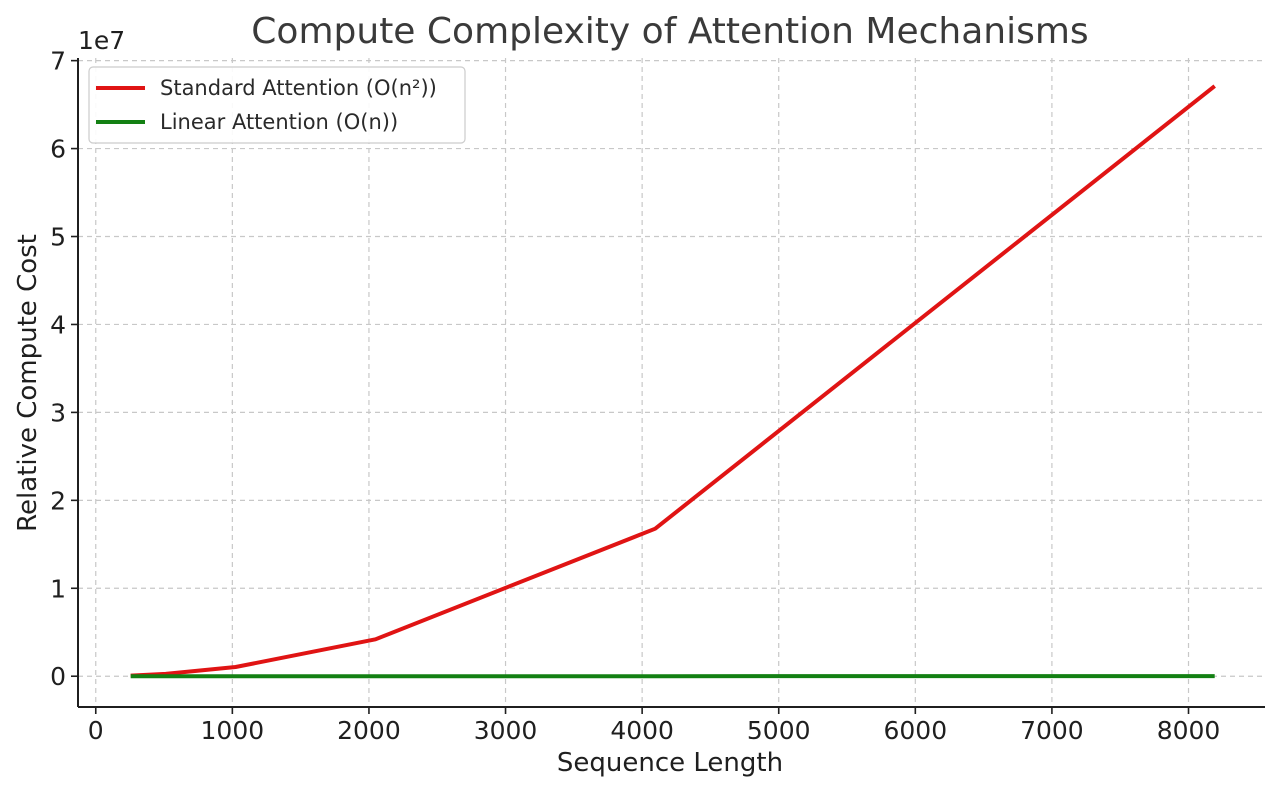 Image resolution: width=1280 pixels, height=793 pixels. I want to click on legend-box, so click(277, 105).